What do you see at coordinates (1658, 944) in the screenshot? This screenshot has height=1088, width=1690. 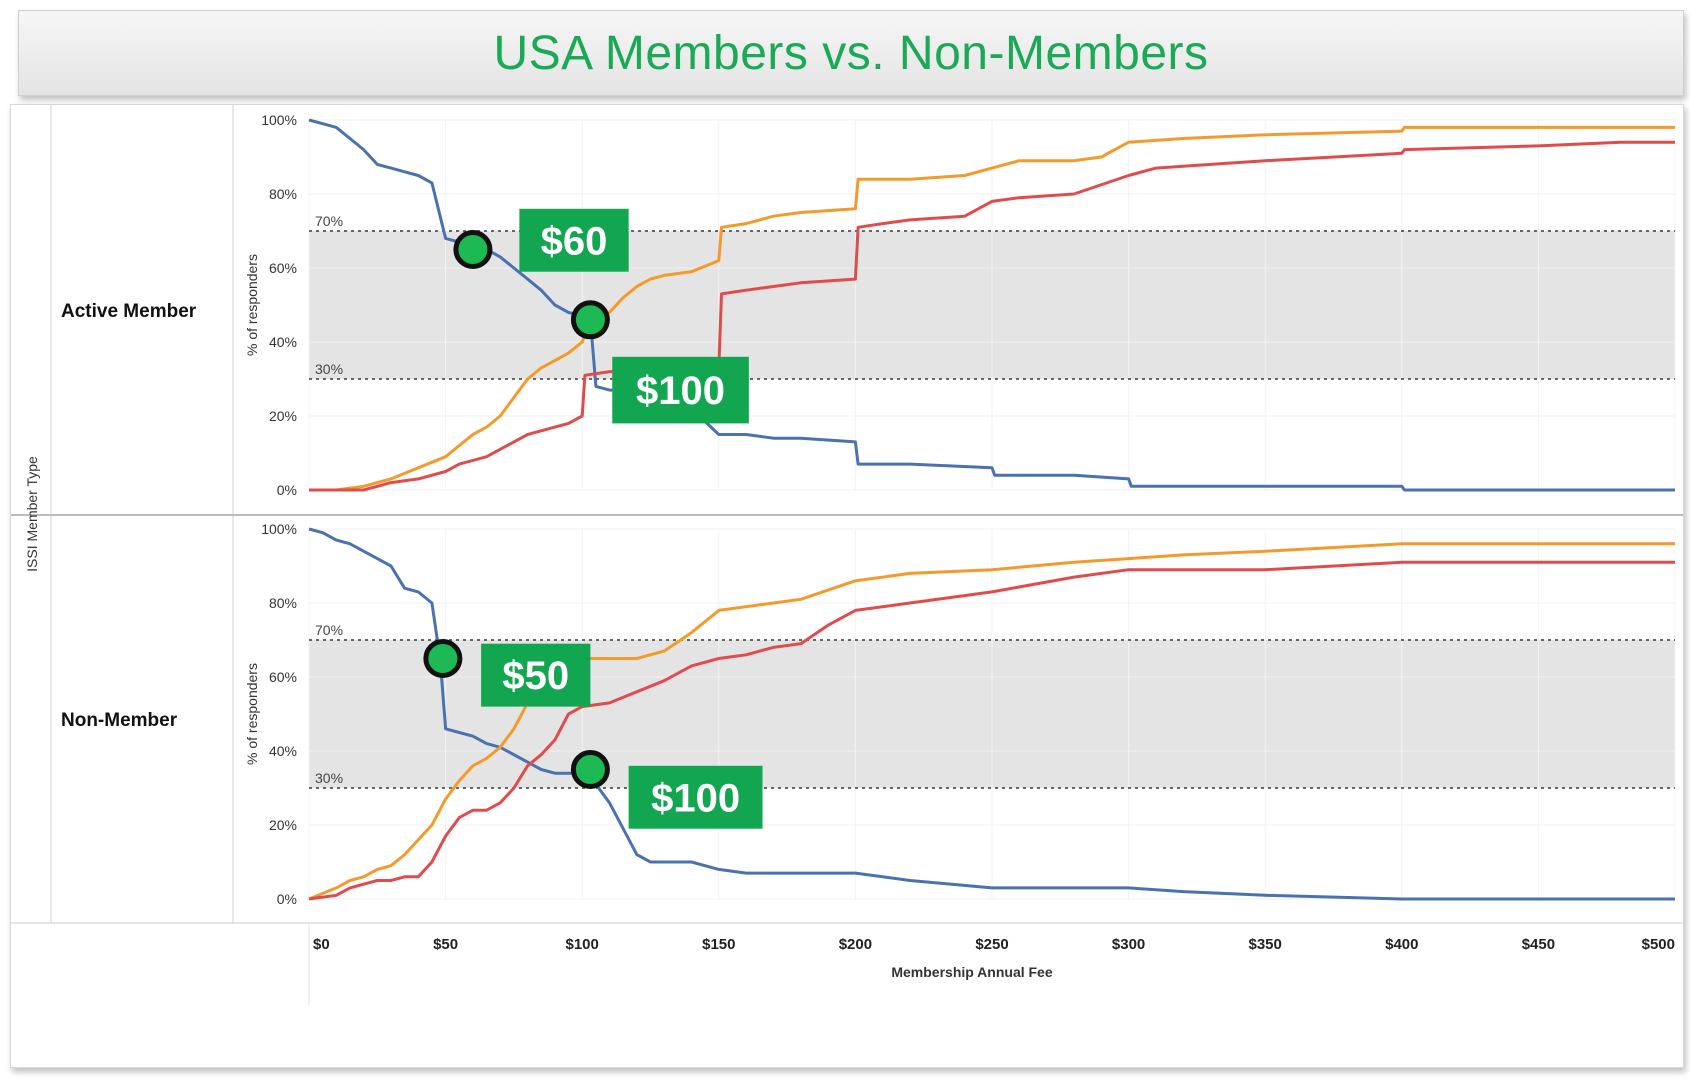 I see `x-tick-label: $500` at bounding box center [1658, 944].